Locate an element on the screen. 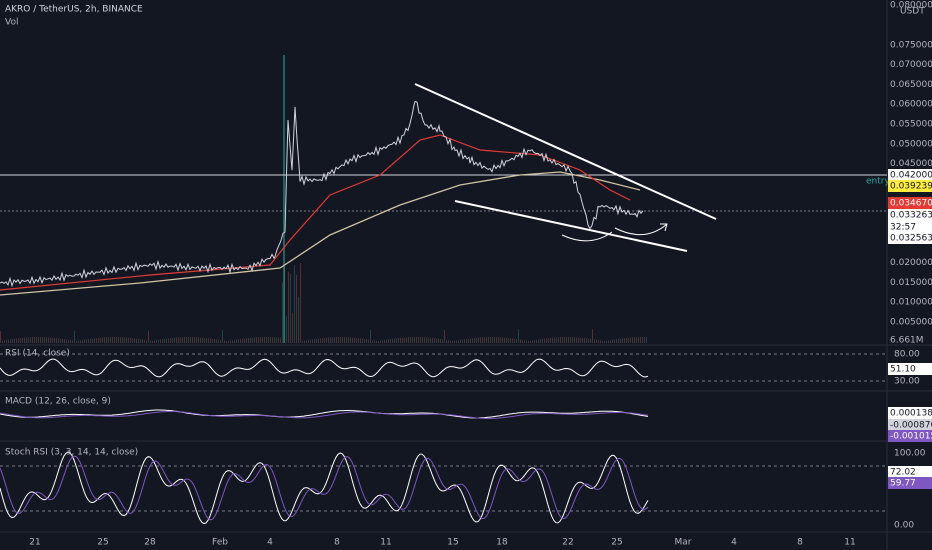 The image size is (932, 550). price-label: 0.045000 is located at coordinates (911, 164).